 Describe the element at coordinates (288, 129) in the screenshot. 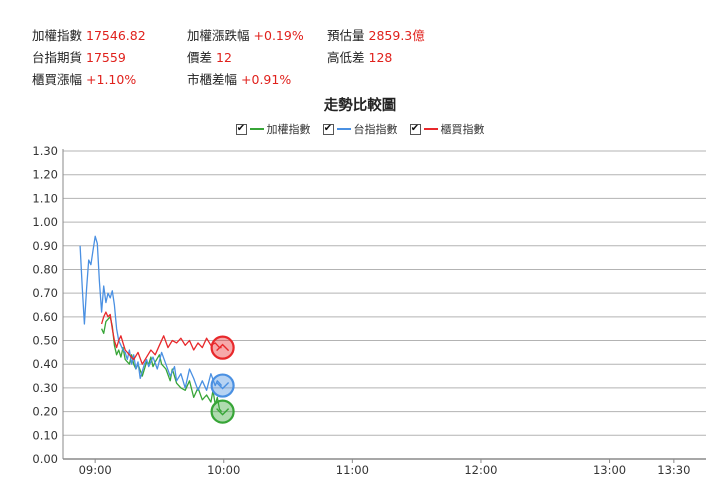

I see `legend-label-weighted: 加權指數` at that location.